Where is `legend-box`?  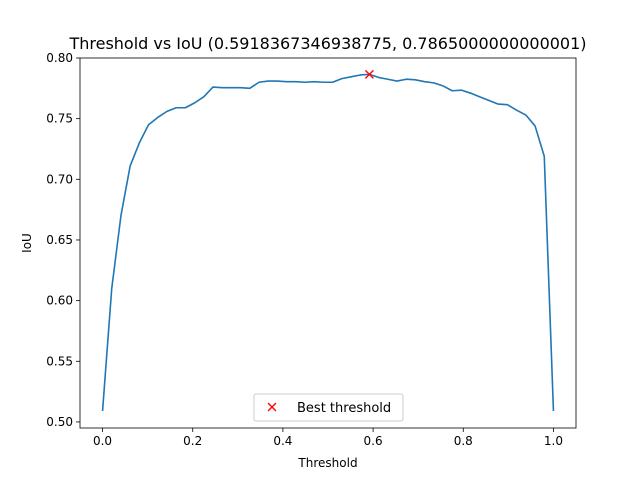 legend-box is located at coordinates (328, 407).